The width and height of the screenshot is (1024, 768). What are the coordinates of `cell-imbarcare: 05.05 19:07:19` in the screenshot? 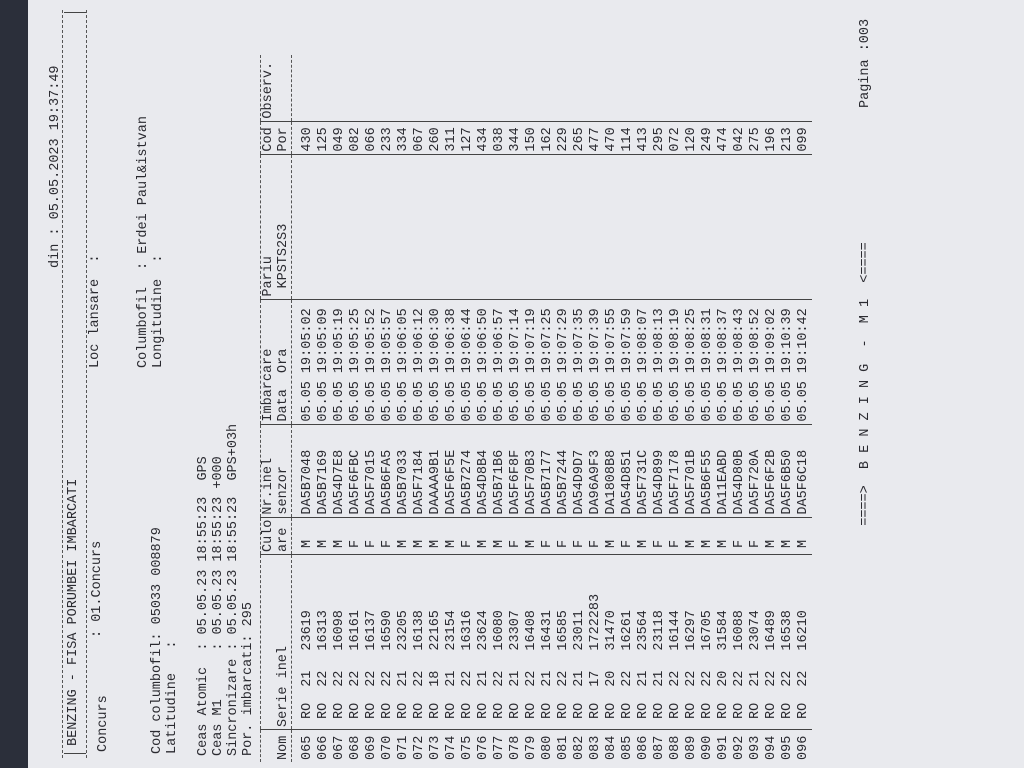 It's located at (532, 362).